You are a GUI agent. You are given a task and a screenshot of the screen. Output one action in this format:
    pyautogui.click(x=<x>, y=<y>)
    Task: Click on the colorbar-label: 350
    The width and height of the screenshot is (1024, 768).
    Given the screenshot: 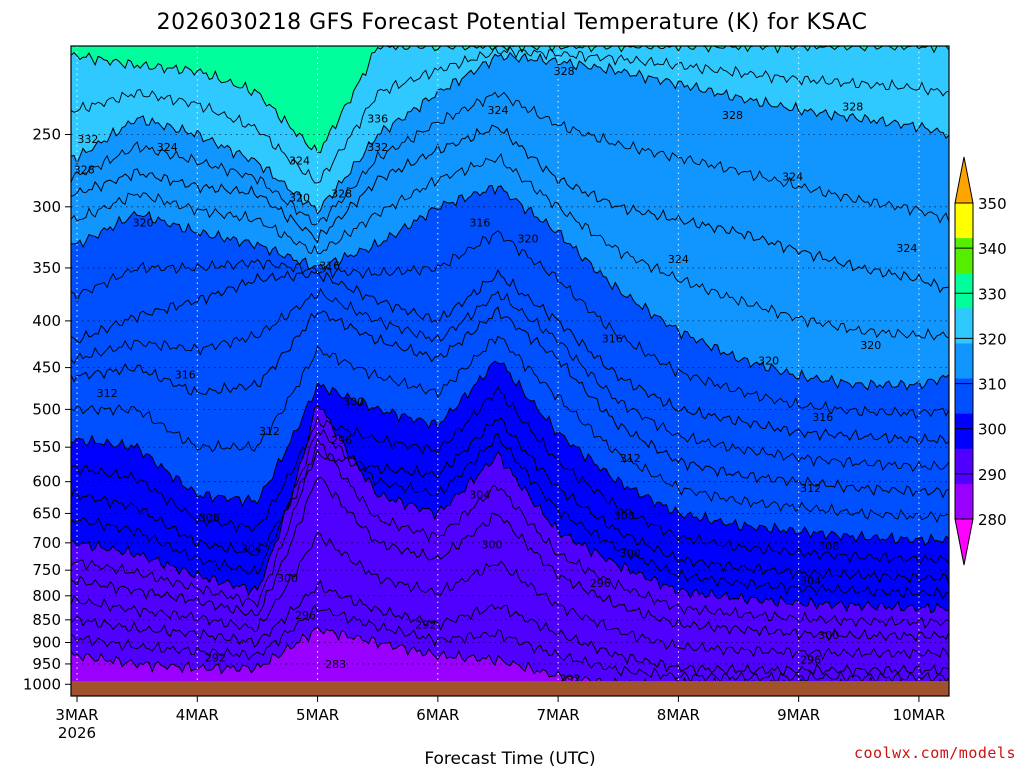 What is the action you would take?
    pyautogui.click(x=992, y=204)
    